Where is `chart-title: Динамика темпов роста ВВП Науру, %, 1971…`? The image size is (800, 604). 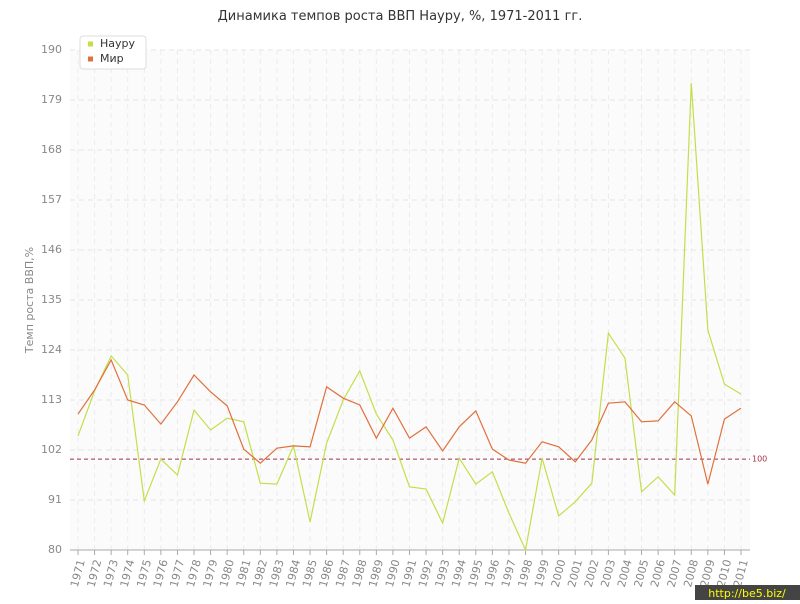 chart-title: Динамика темпов роста ВВП Науру, %, 1971… is located at coordinates (400, 16).